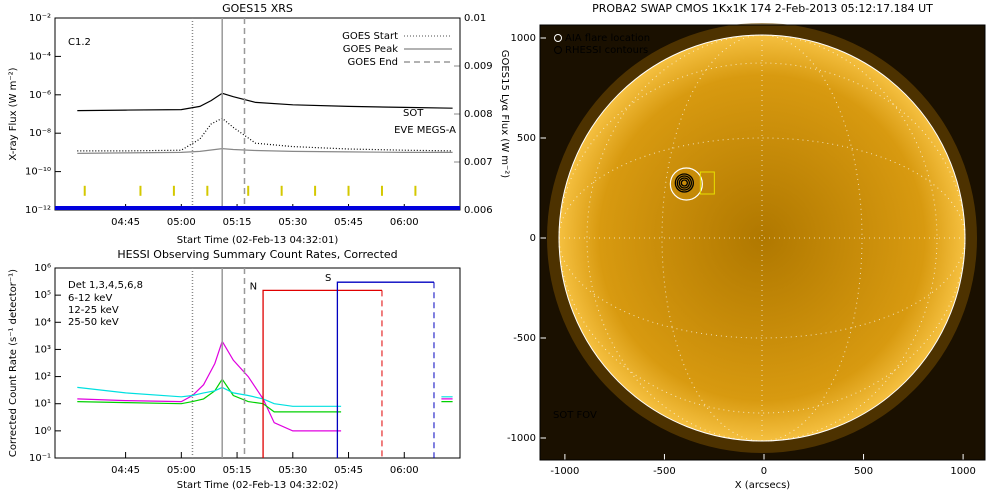 The width and height of the screenshot is (1000, 504). Describe the element at coordinates (40, 56) in the screenshot. I see `y-tick-label: 10⁻⁴` at that location.